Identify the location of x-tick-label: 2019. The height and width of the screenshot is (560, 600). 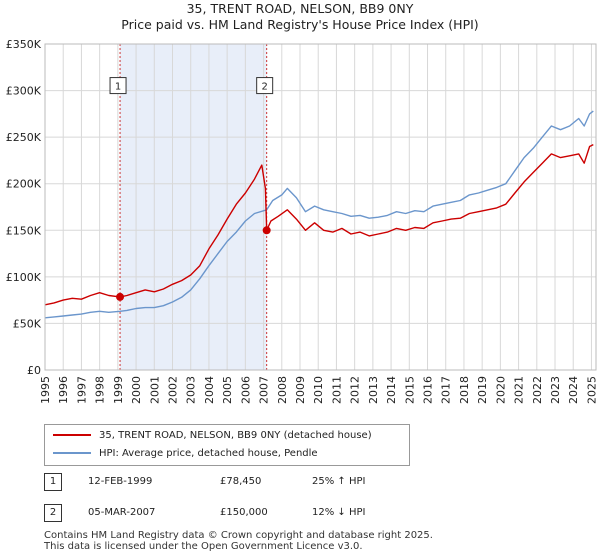
(482, 390).